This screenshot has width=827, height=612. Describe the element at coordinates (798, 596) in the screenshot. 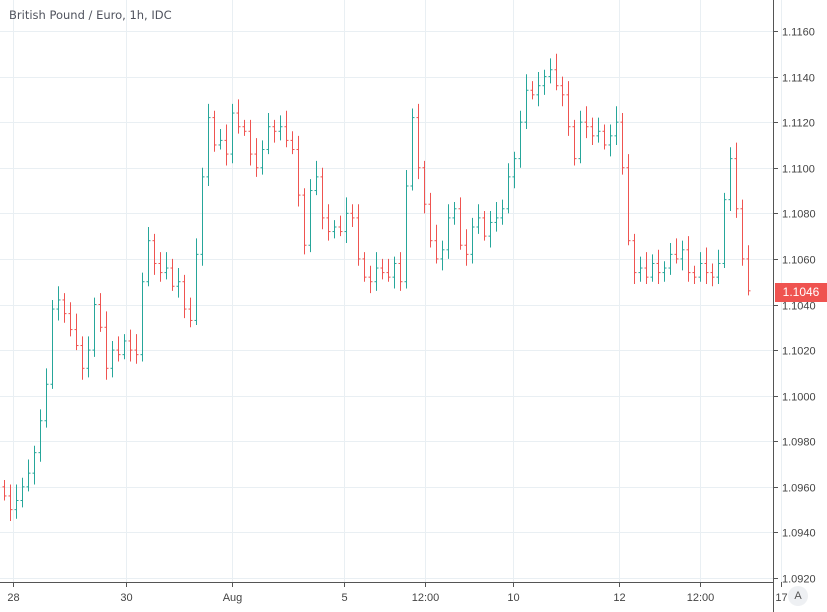

I see `auto-scale-button: A` at that location.